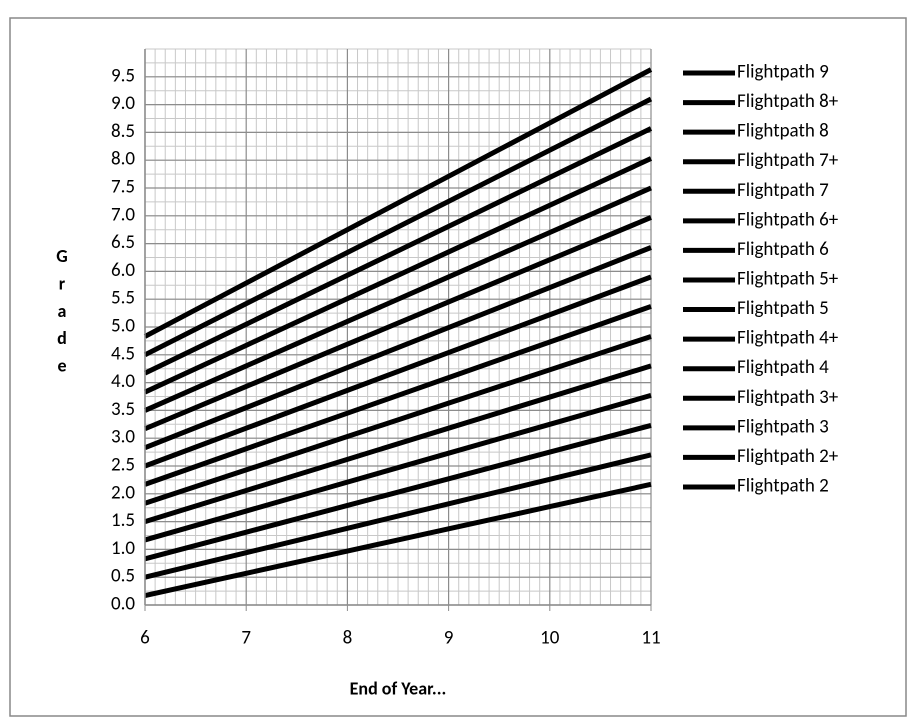  Describe the element at coordinates (783, 131) in the screenshot. I see `legend-label: Flightpath 8` at that location.